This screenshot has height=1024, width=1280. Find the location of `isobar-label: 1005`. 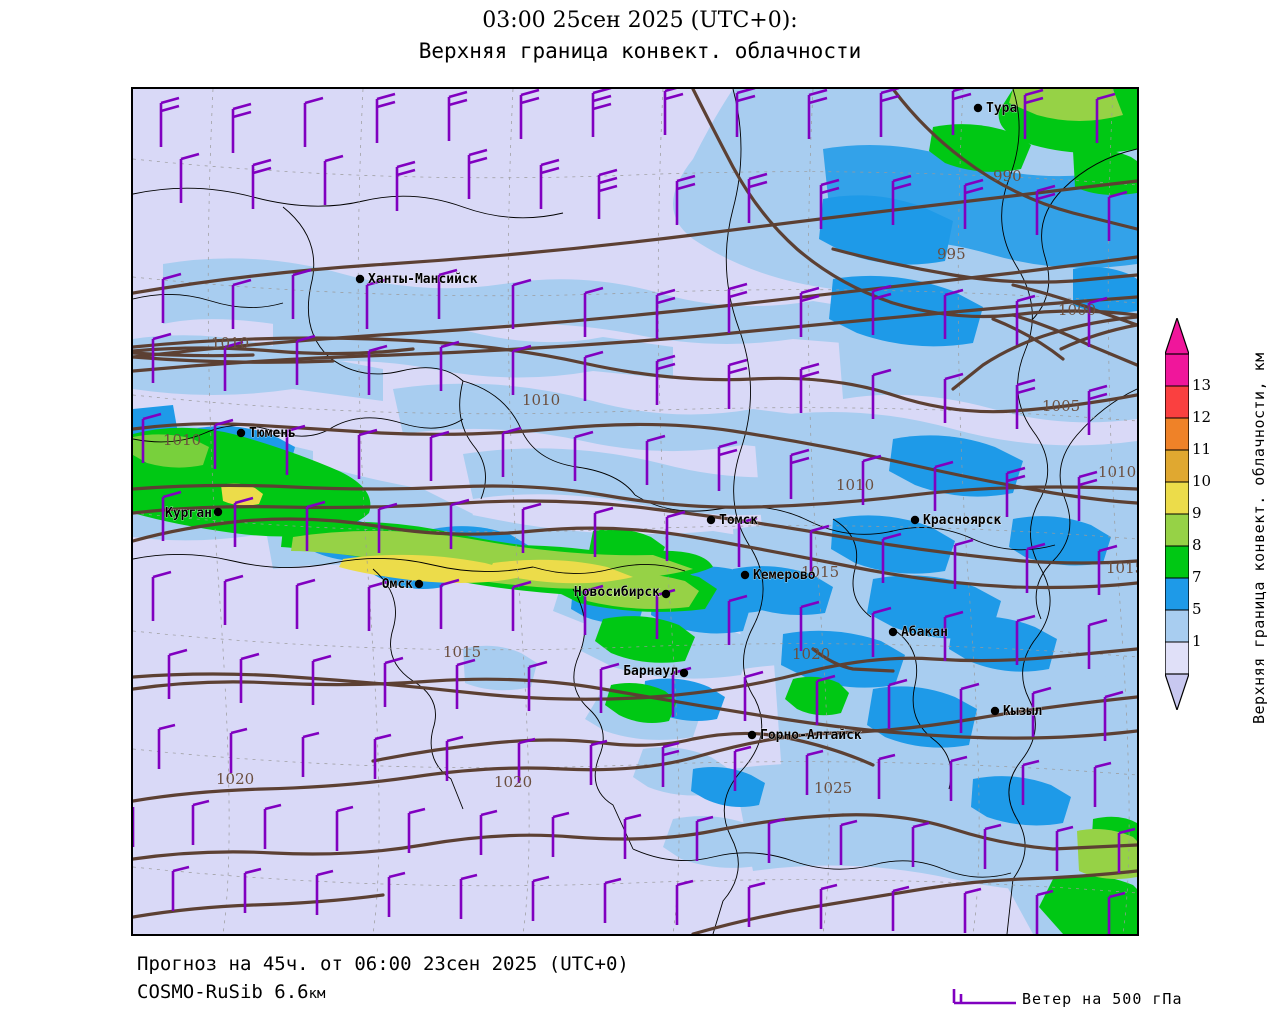

isobar-label: 1005 is located at coordinates (1061, 406).